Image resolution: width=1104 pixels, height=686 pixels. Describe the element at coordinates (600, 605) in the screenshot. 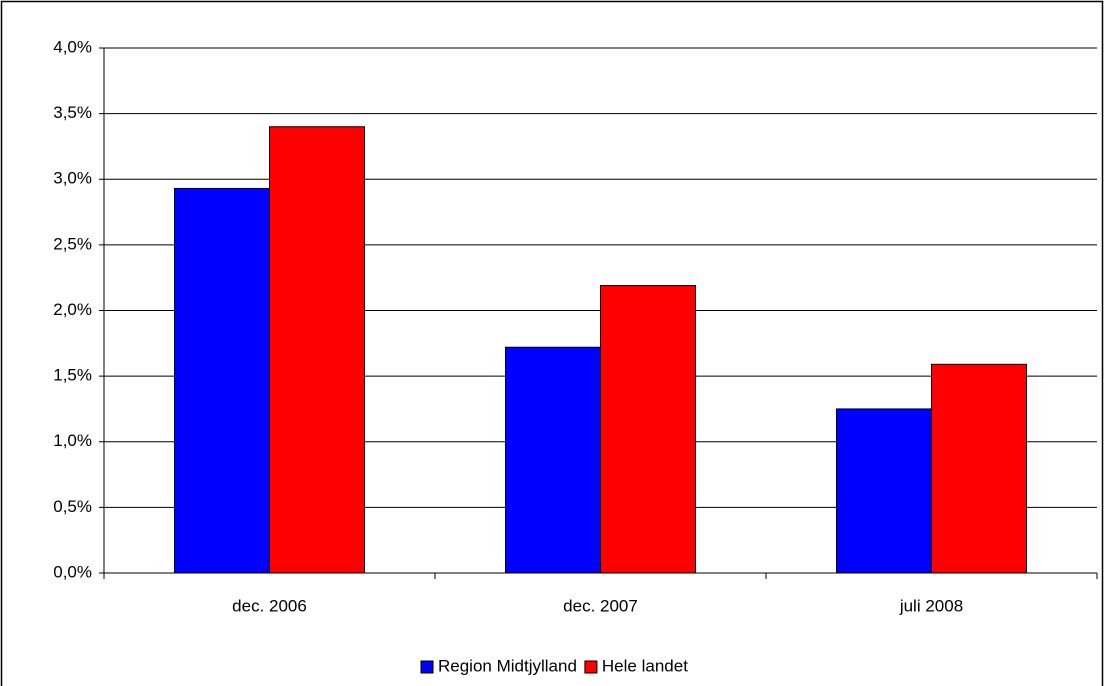

I see `x-tick-label: dec. 2007` at that location.